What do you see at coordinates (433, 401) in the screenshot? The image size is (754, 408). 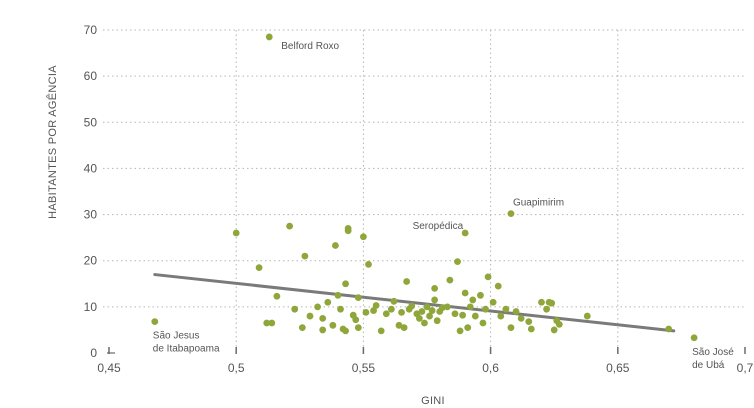 I see `x-axis-title: GINI` at bounding box center [433, 401].